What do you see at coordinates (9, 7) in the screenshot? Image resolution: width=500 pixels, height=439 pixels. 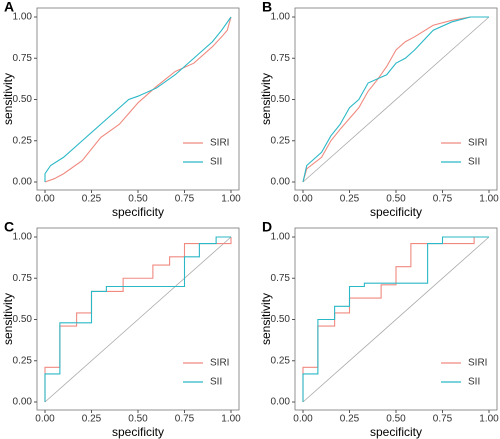 I see `panel-label: A` at bounding box center [9, 7].